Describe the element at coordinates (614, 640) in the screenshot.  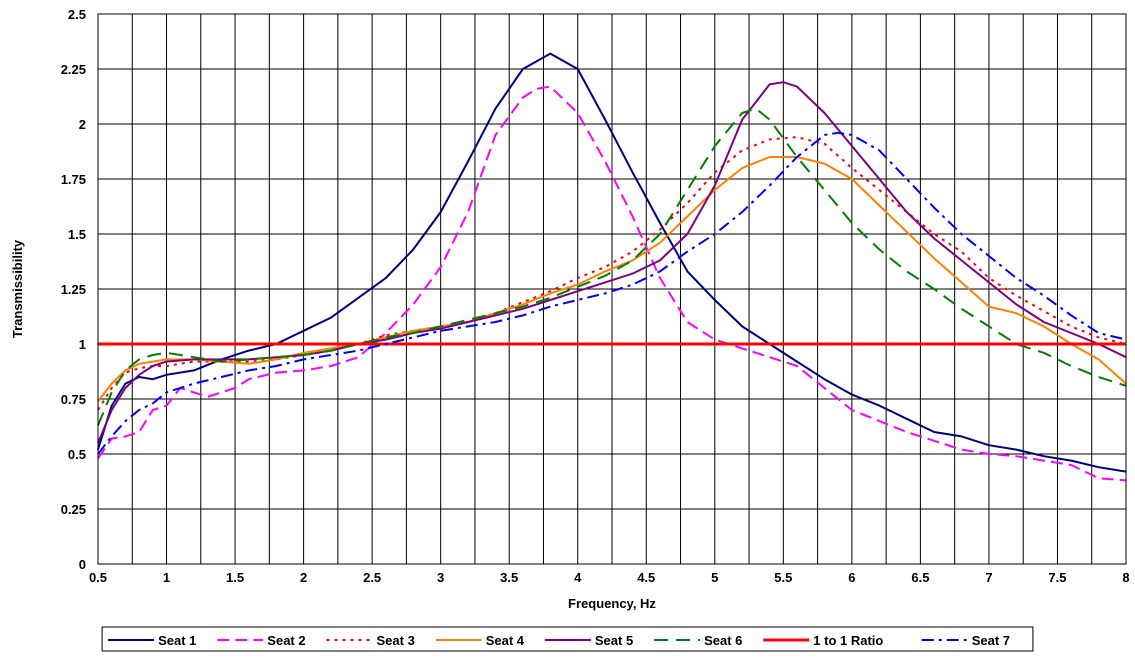
I see `legend-label-seat-5: Seat 5` at that location.